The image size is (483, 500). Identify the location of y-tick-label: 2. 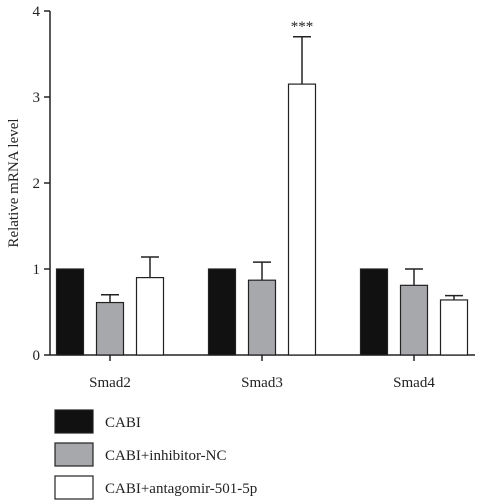
(37, 184).